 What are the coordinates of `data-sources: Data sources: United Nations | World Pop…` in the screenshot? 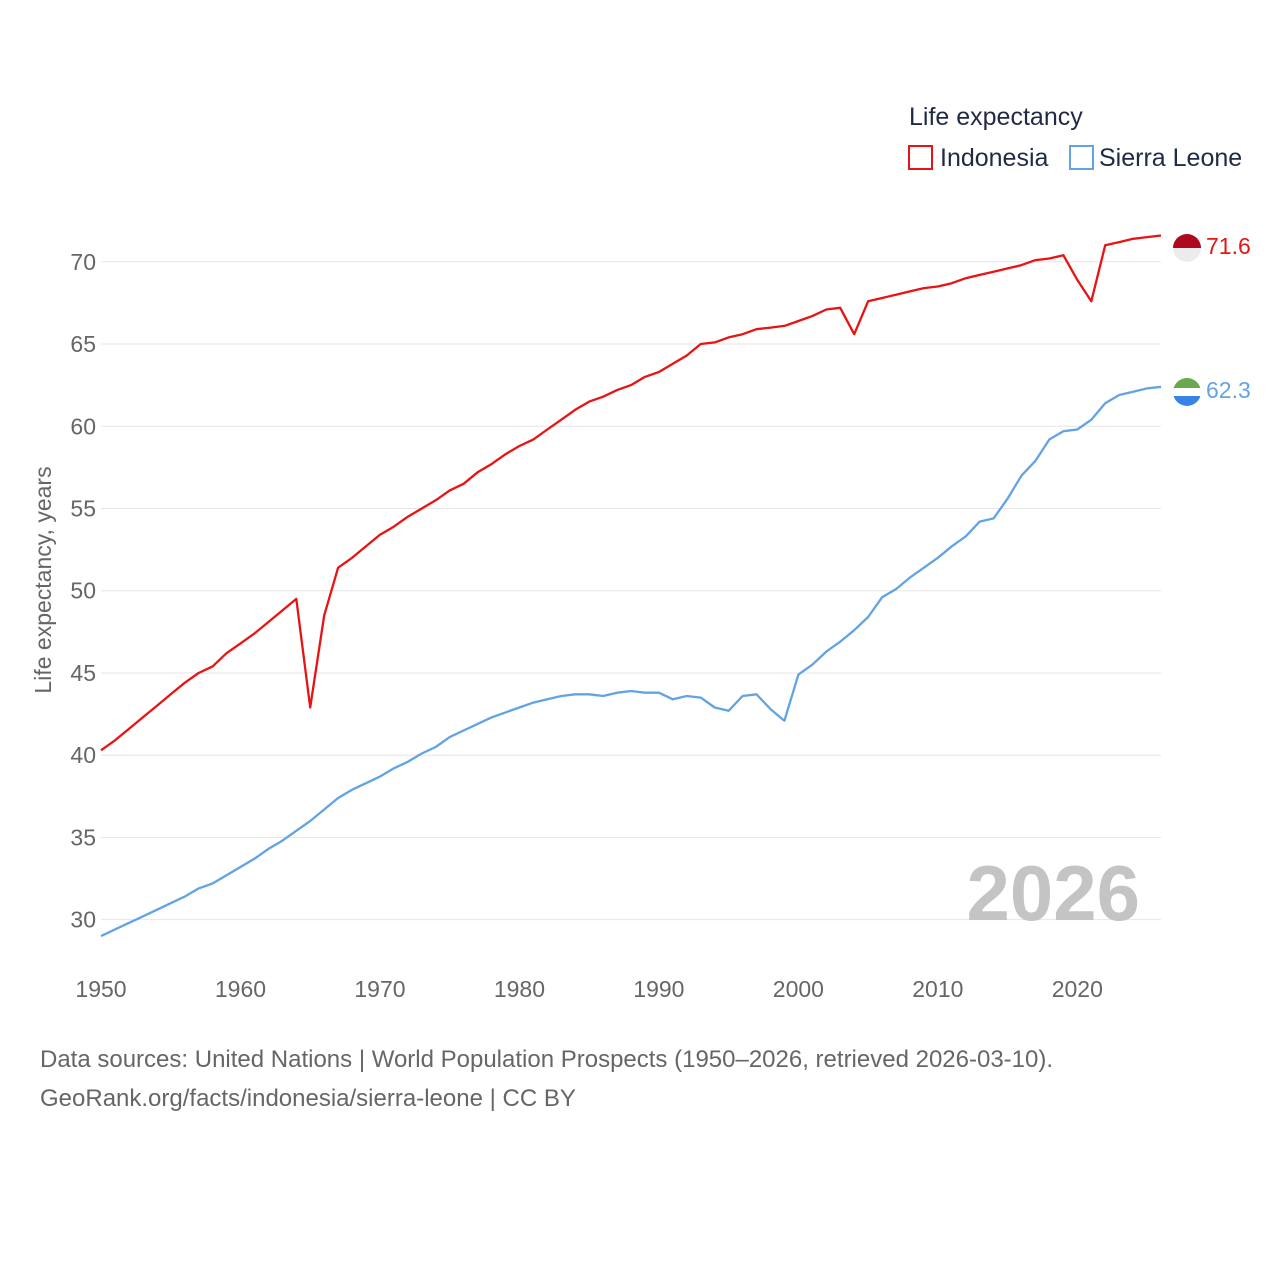 It's located at (547, 1059).